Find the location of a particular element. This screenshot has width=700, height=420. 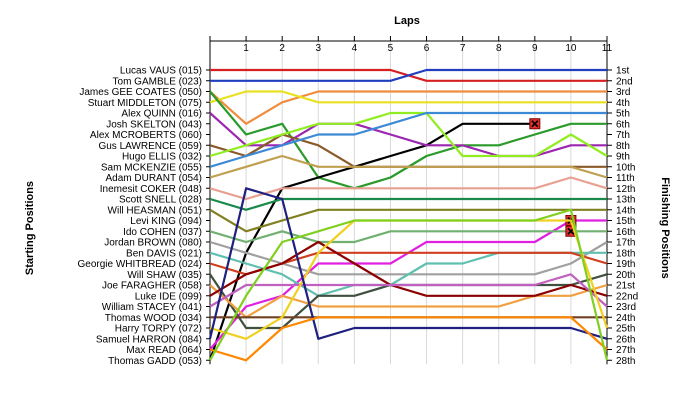

finish-position-label: 8th is located at coordinates (623, 146).